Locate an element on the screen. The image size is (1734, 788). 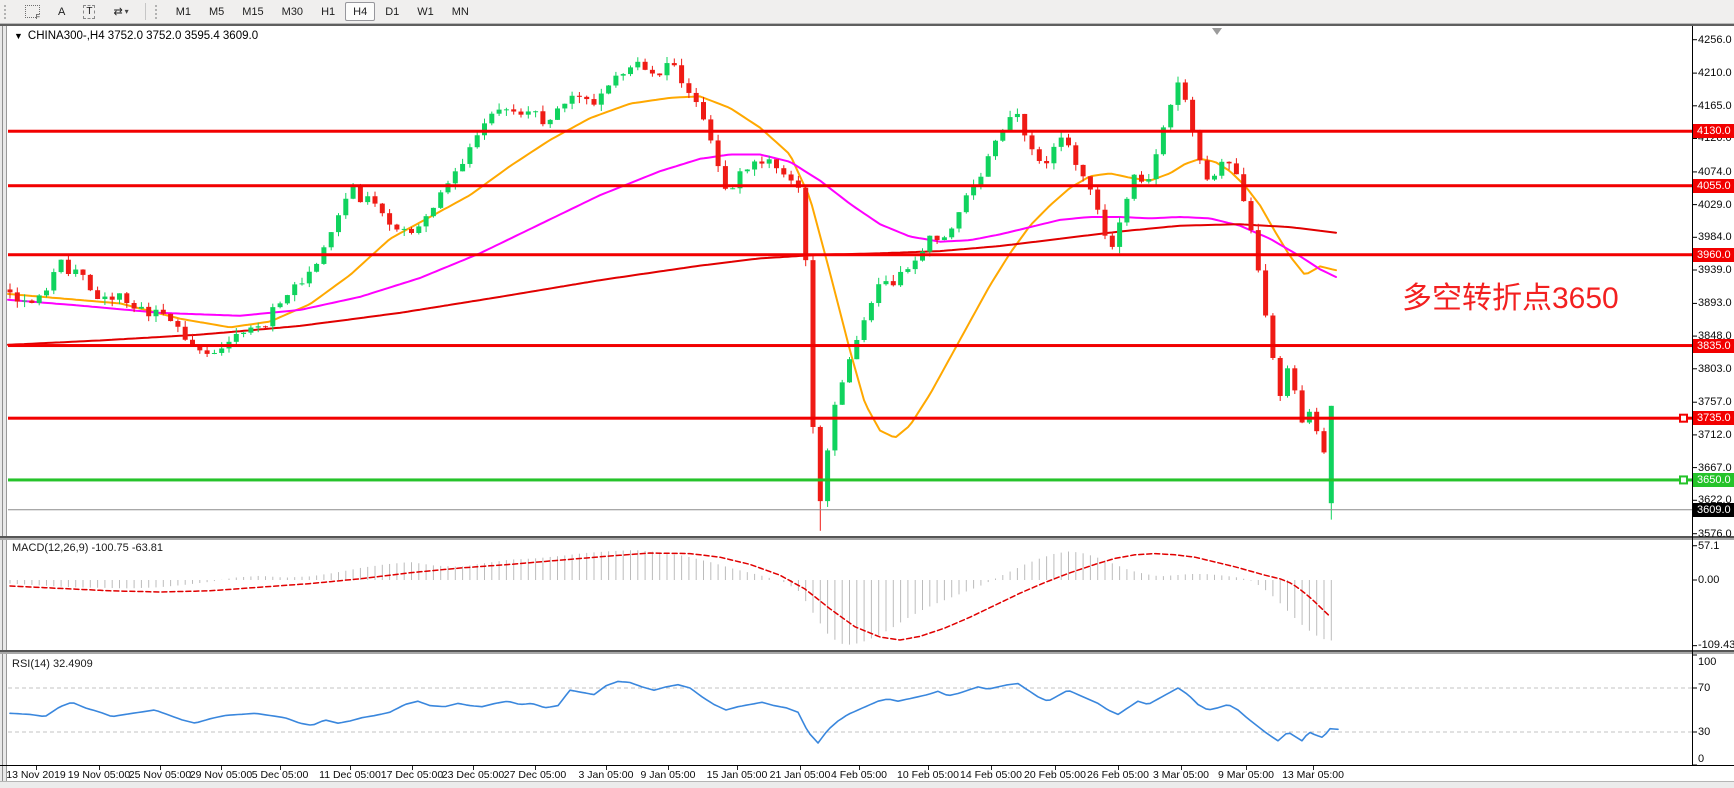
time-tick-label: 19 Nov 05:00 is located at coordinates (99, 775).